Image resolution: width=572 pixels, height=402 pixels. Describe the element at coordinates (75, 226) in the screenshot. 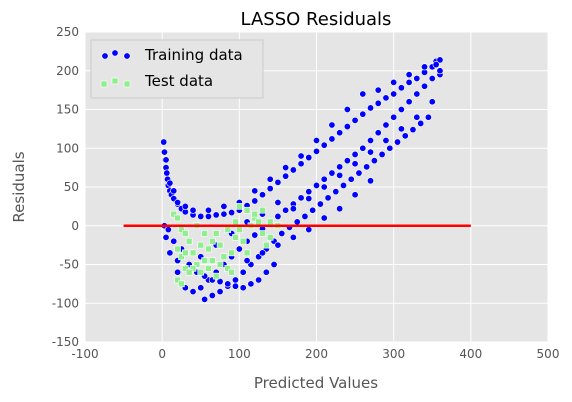

I see `y-tick-label: 0` at that location.